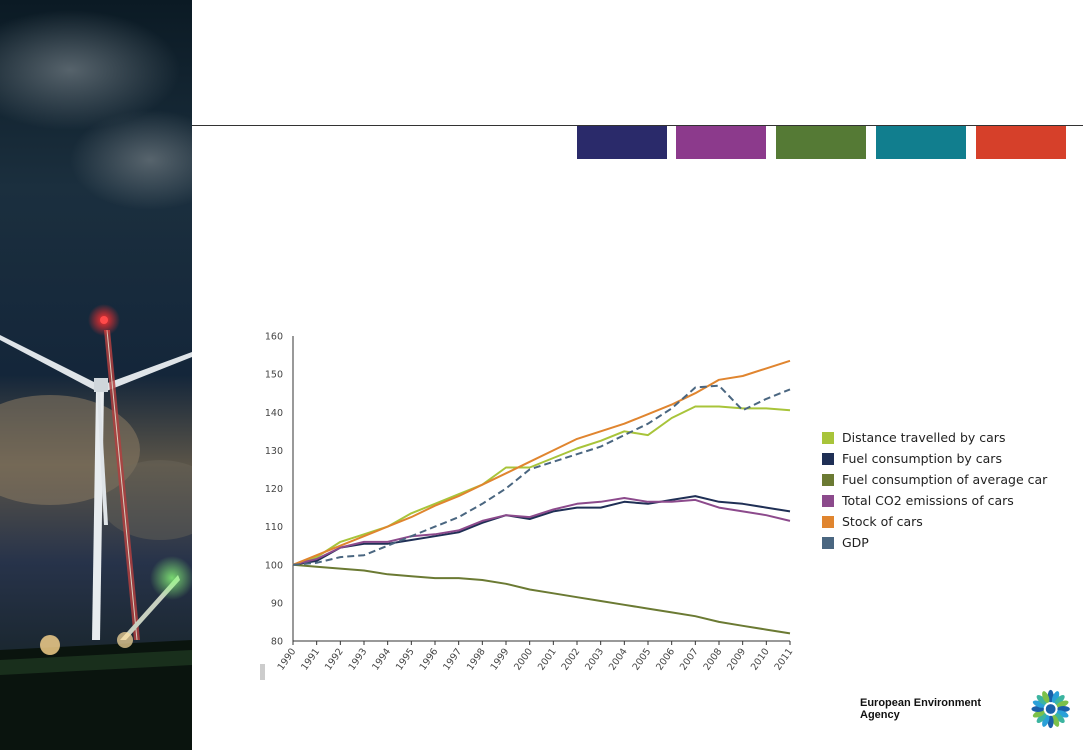  What do you see at coordinates (1021, 142) in the screenshot?
I see `brand-color-bar-red` at bounding box center [1021, 142].